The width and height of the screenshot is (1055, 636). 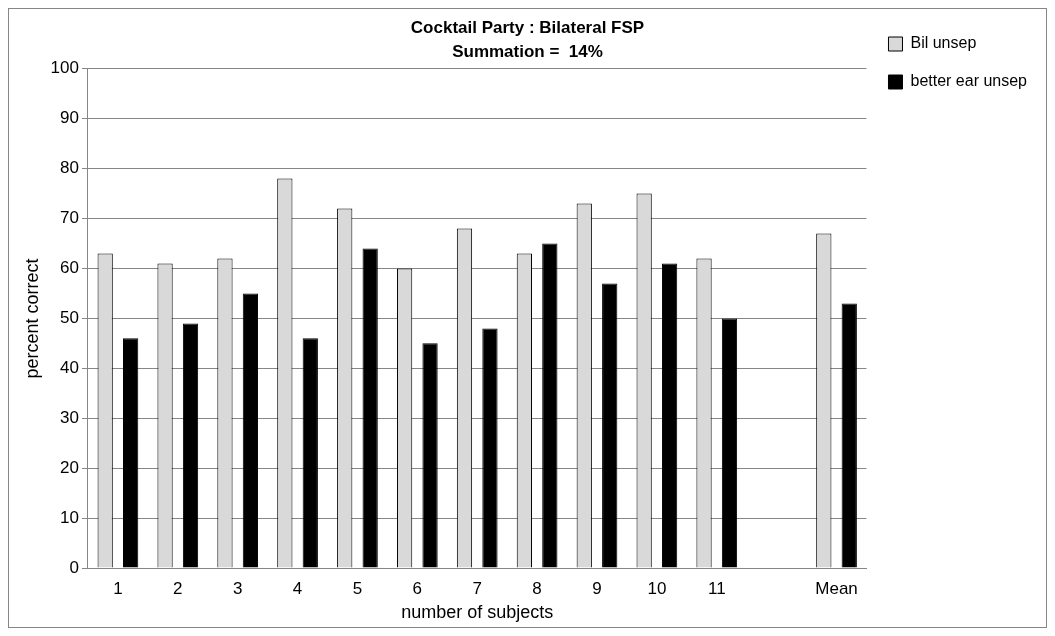 What do you see at coordinates (69, 517) in the screenshot?
I see `y-tick-label: 10` at bounding box center [69, 517].